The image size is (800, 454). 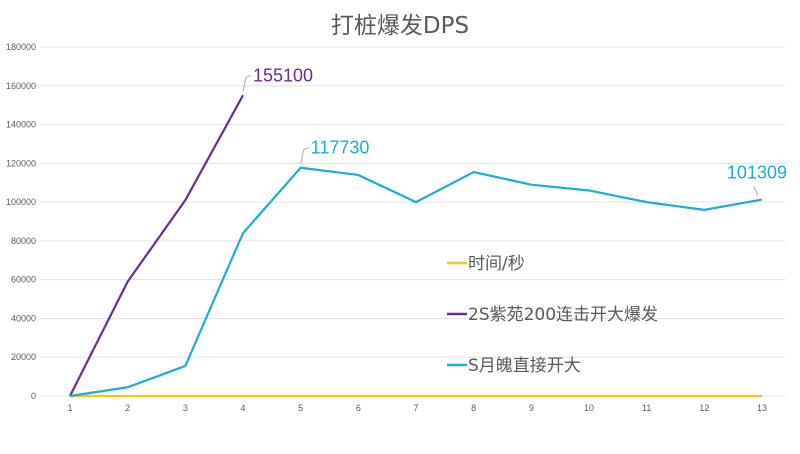 I want to click on chart-title: 打桩爆发DPS, so click(x=400, y=26).